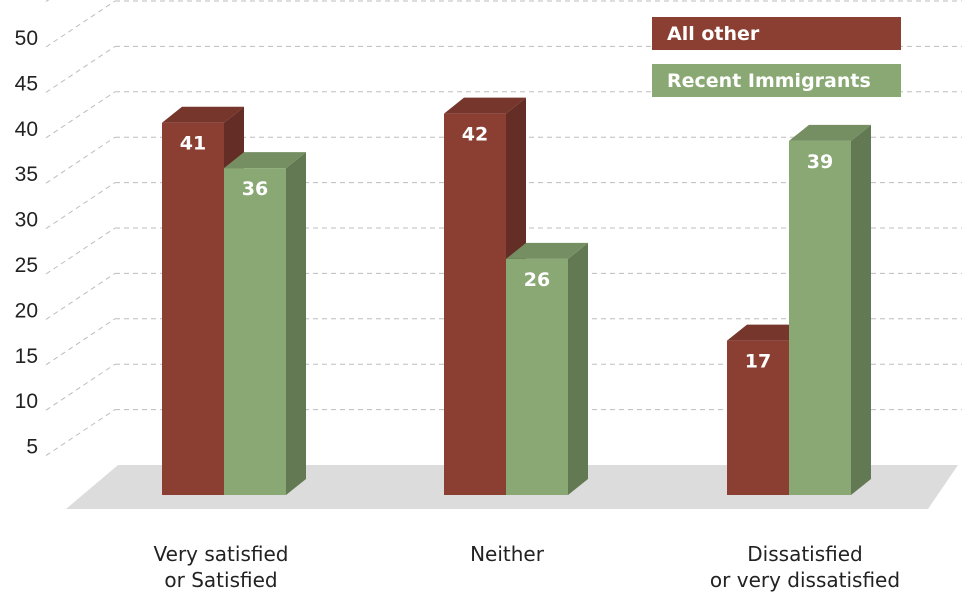 Image resolution: width=962 pixels, height=594 pixels. What do you see at coordinates (26, 129) in the screenshot?
I see `y-tick-label: 40` at bounding box center [26, 129].